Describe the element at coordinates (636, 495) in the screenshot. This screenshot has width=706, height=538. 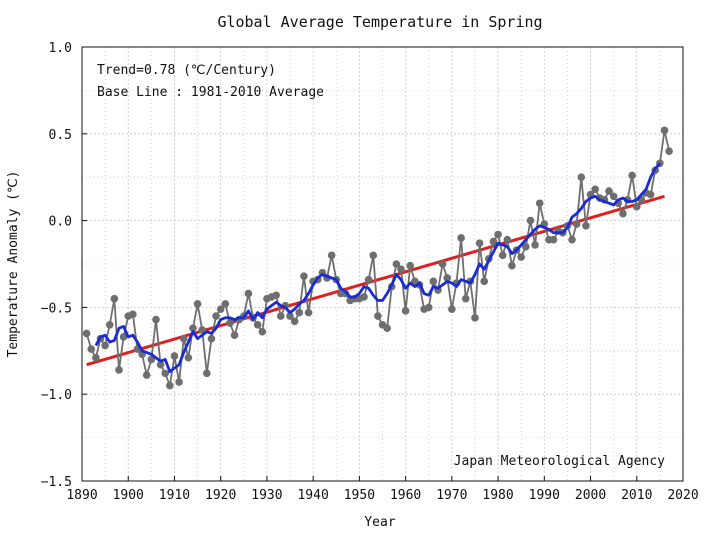
I see `x-tick-label: 2010` at that location.